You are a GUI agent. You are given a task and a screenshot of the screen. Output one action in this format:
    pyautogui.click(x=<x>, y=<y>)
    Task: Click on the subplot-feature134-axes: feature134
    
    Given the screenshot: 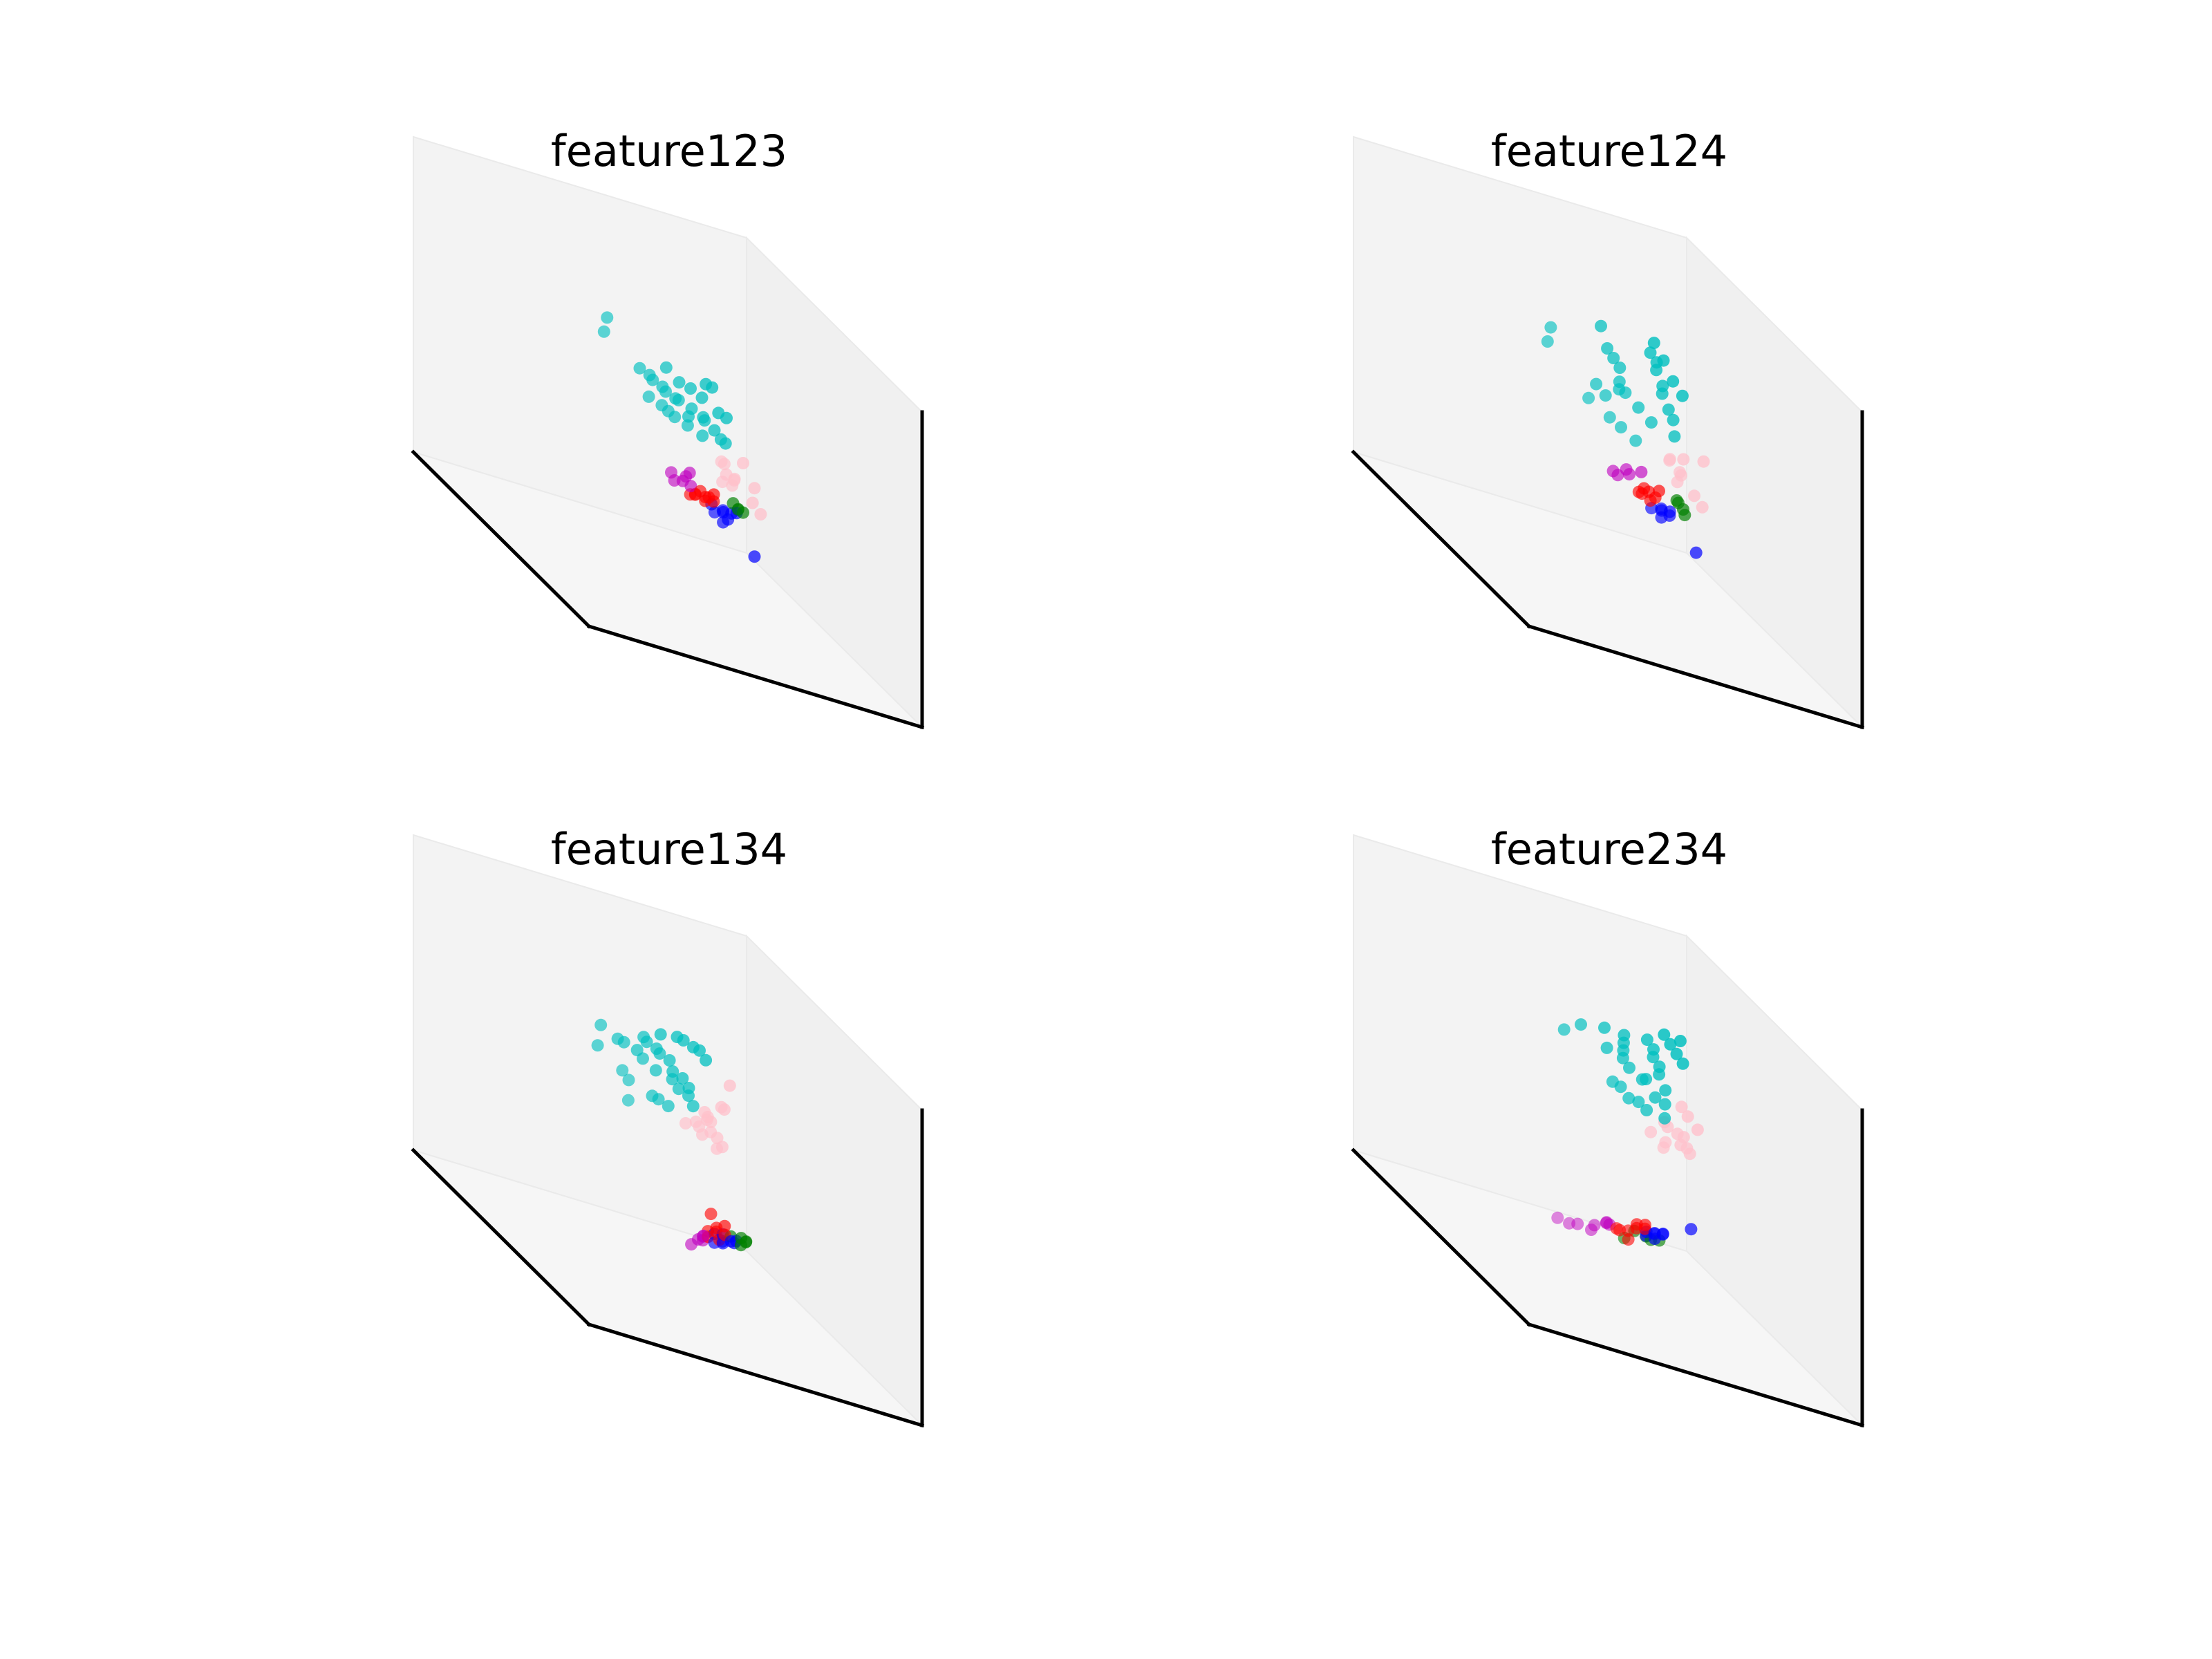 What is the action you would take?
    pyautogui.click(x=668, y=1126)
    